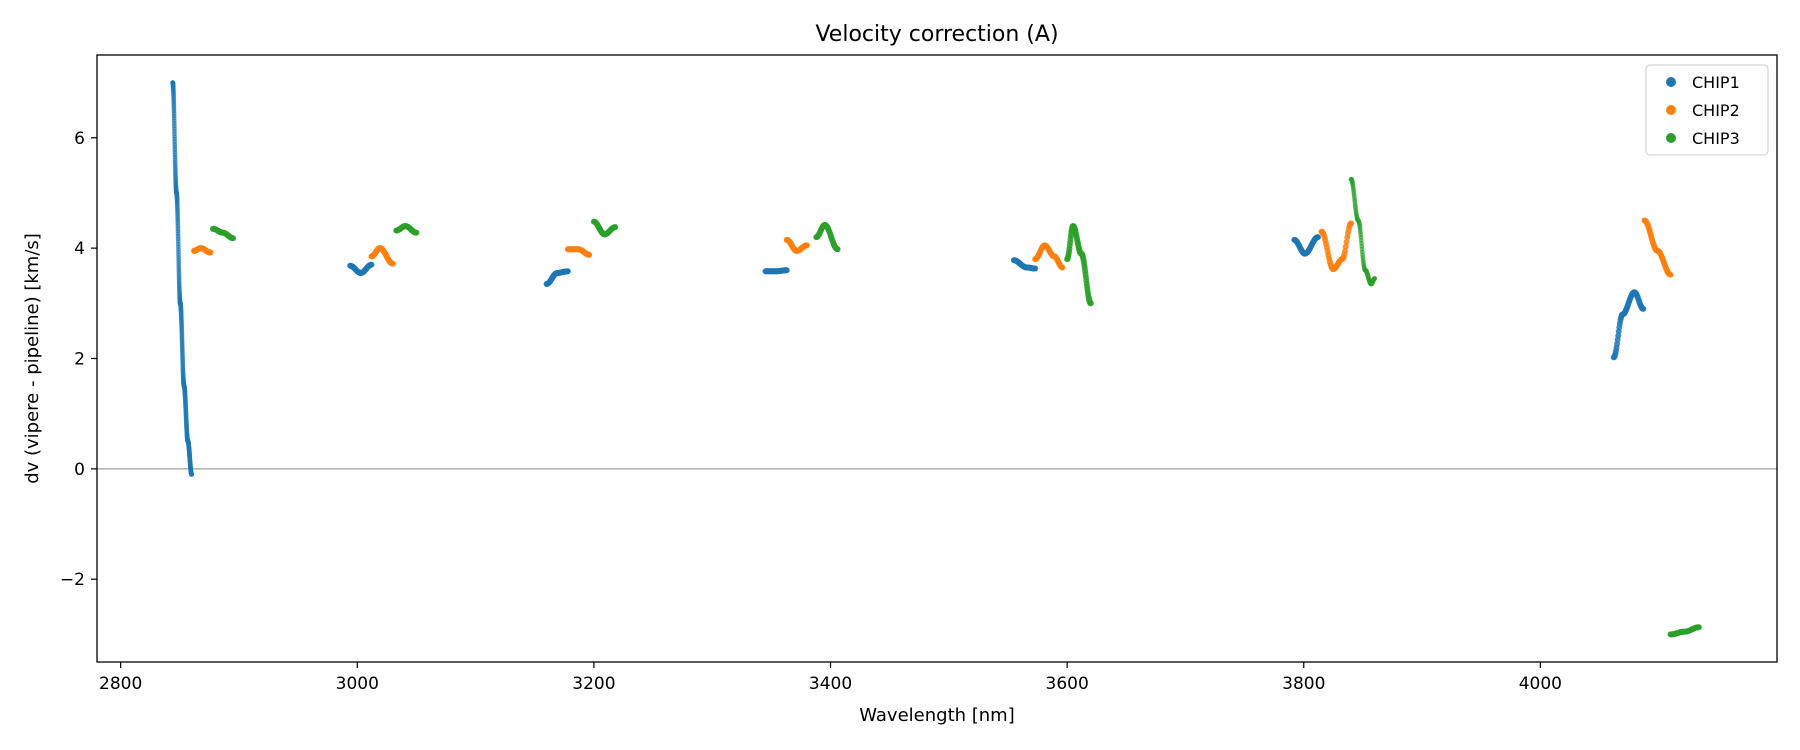 This screenshot has width=1800, height=750. Describe the element at coordinates (932, 247) in the screenshot. I see `series-chip2` at that location.